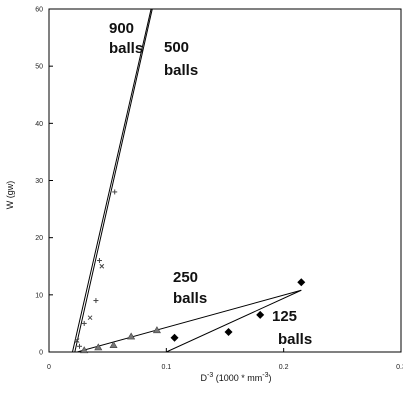 The image size is (403, 401). What do you see at coordinates (39, 10) in the screenshot?
I see `y-tick-label: 60` at bounding box center [39, 10].